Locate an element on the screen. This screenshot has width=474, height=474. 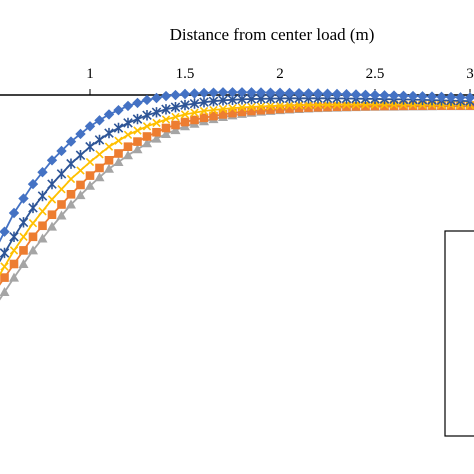
x-tick-label: 3 is located at coordinates (470, 74).